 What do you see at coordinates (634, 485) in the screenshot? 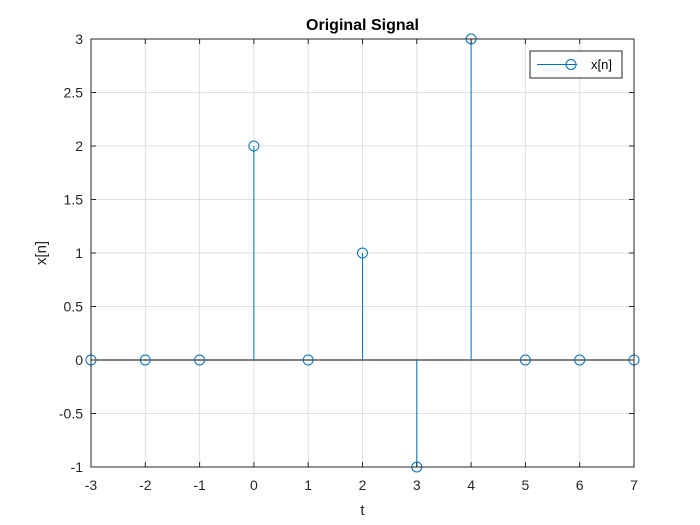
I see `x-tick-label: 7` at bounding box center [634, 485].